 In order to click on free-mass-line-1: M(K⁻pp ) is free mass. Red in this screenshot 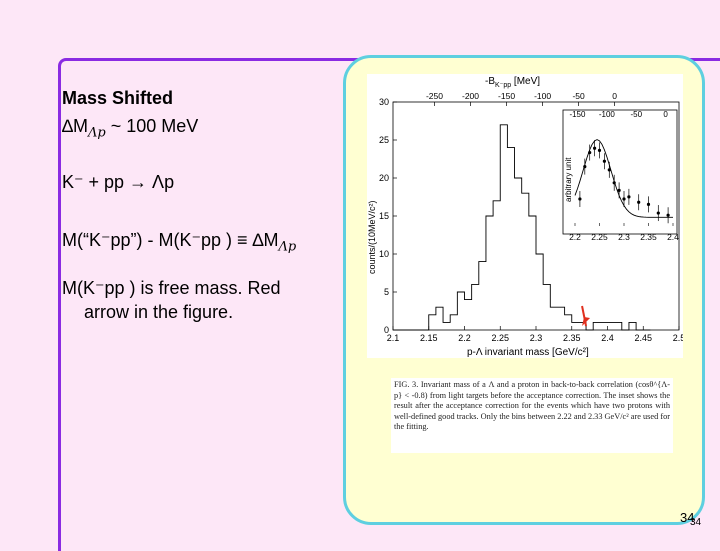, I will do `click(171, 288)`.